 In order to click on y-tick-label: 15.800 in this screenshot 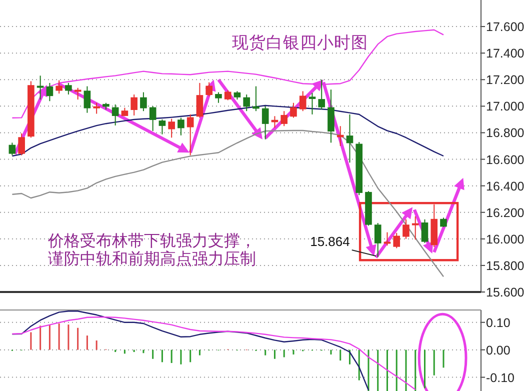, I will do `click(505, 265)`.